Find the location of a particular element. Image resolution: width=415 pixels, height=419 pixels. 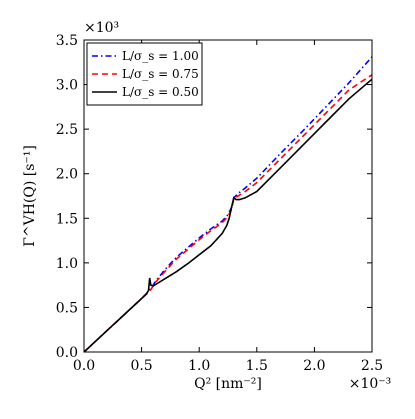

x-tick-label: 0.0 is located at coordinates (84, 366).